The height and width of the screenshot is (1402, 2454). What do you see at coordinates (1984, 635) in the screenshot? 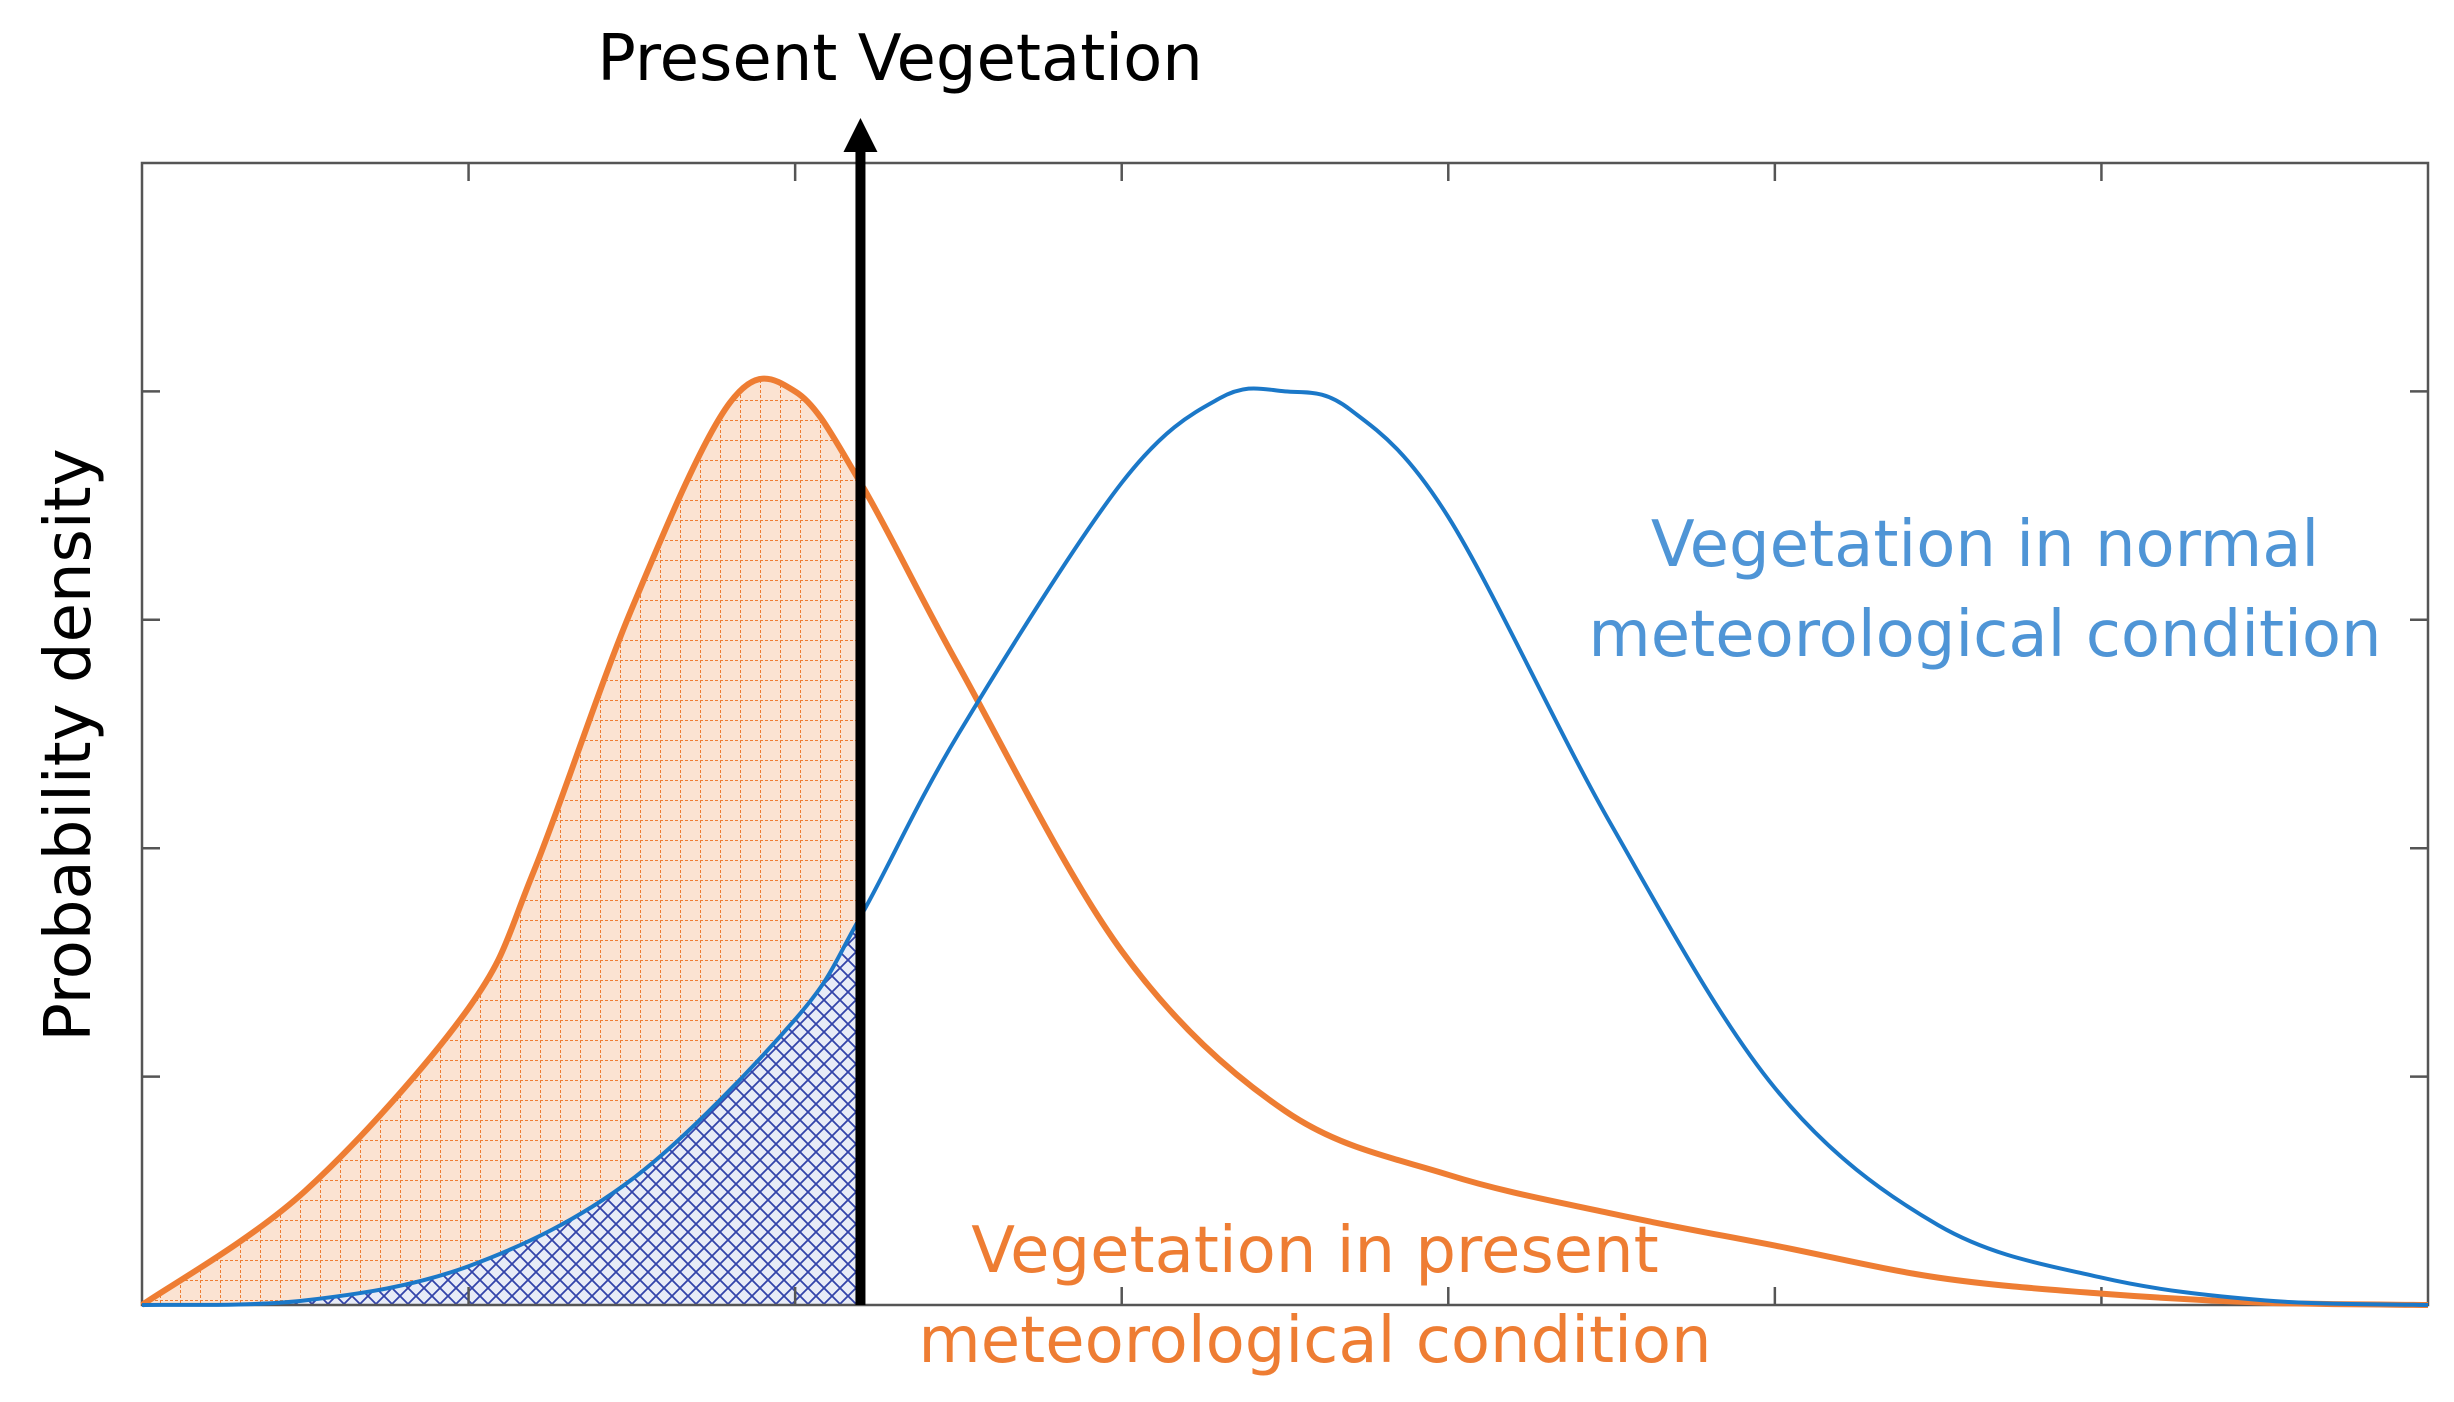
I see `normal-condition-label-line2: meteorological condition` at bounding box center [1984, 635].